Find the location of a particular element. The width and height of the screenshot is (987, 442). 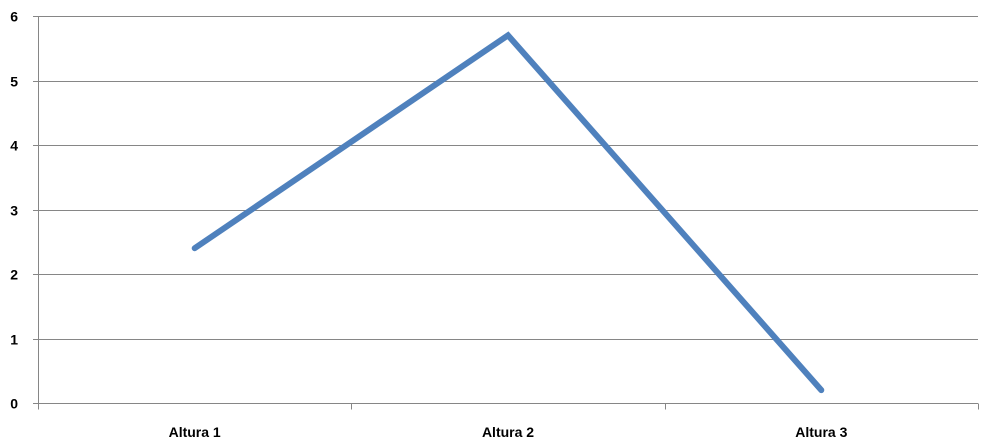

y-tick-label-5: 5 is located at coordinates (14, 82).